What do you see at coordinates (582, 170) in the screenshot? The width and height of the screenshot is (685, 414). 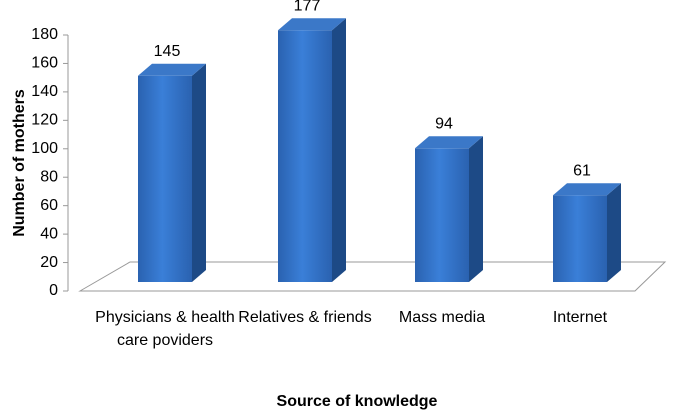 I see `value-label: 61` at bounding box center [582, 170].